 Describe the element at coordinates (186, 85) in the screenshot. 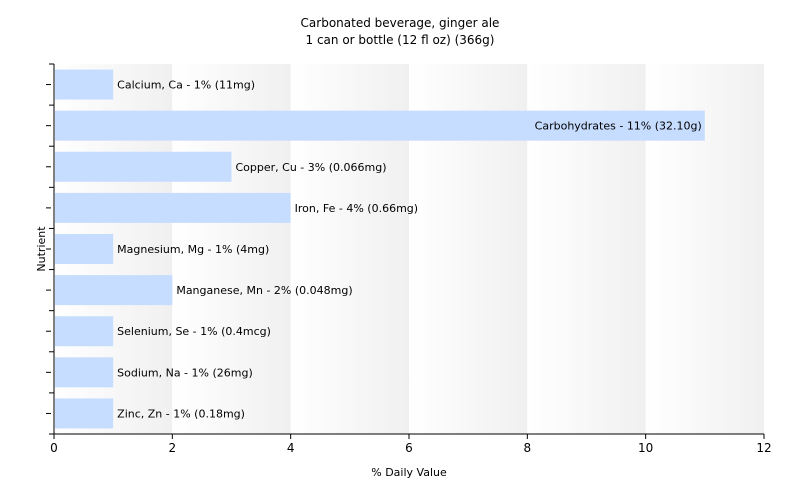

I see `bar-label-0: Calcium, Ca - 1% (11mg)` at that location.